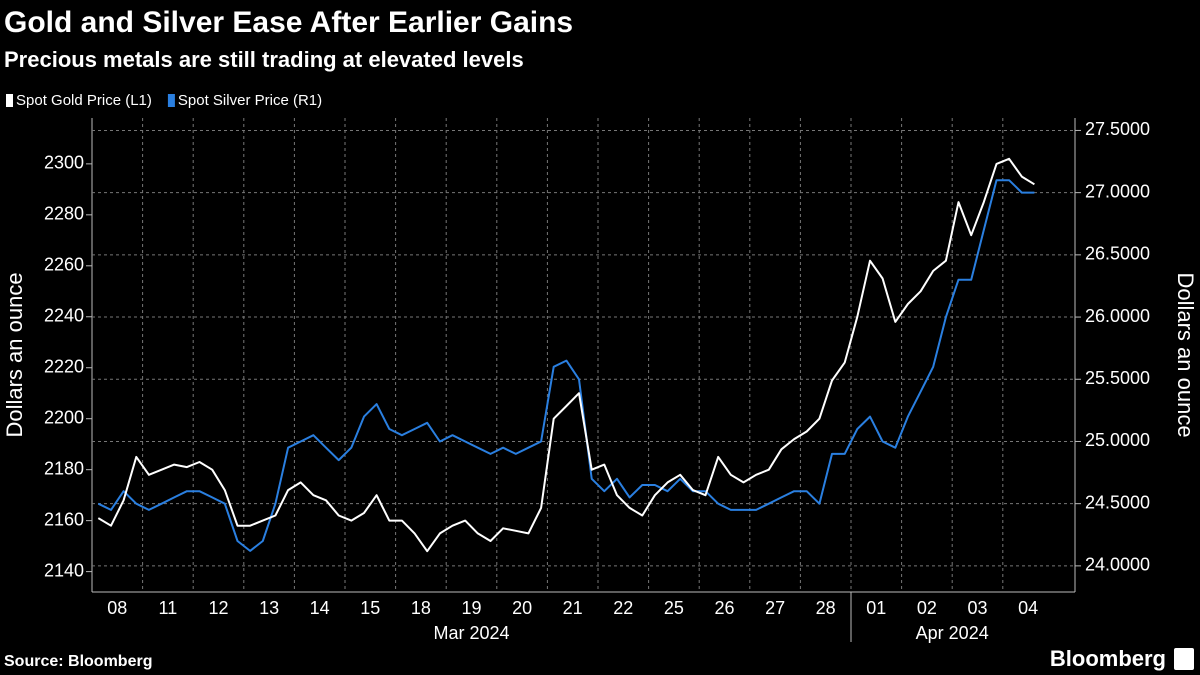 The width and height of the screenshot is (1200, 675). Describe the element at coordinates (64, 316) in the screenshot. I see `y-tick-label: 2240` at that location.